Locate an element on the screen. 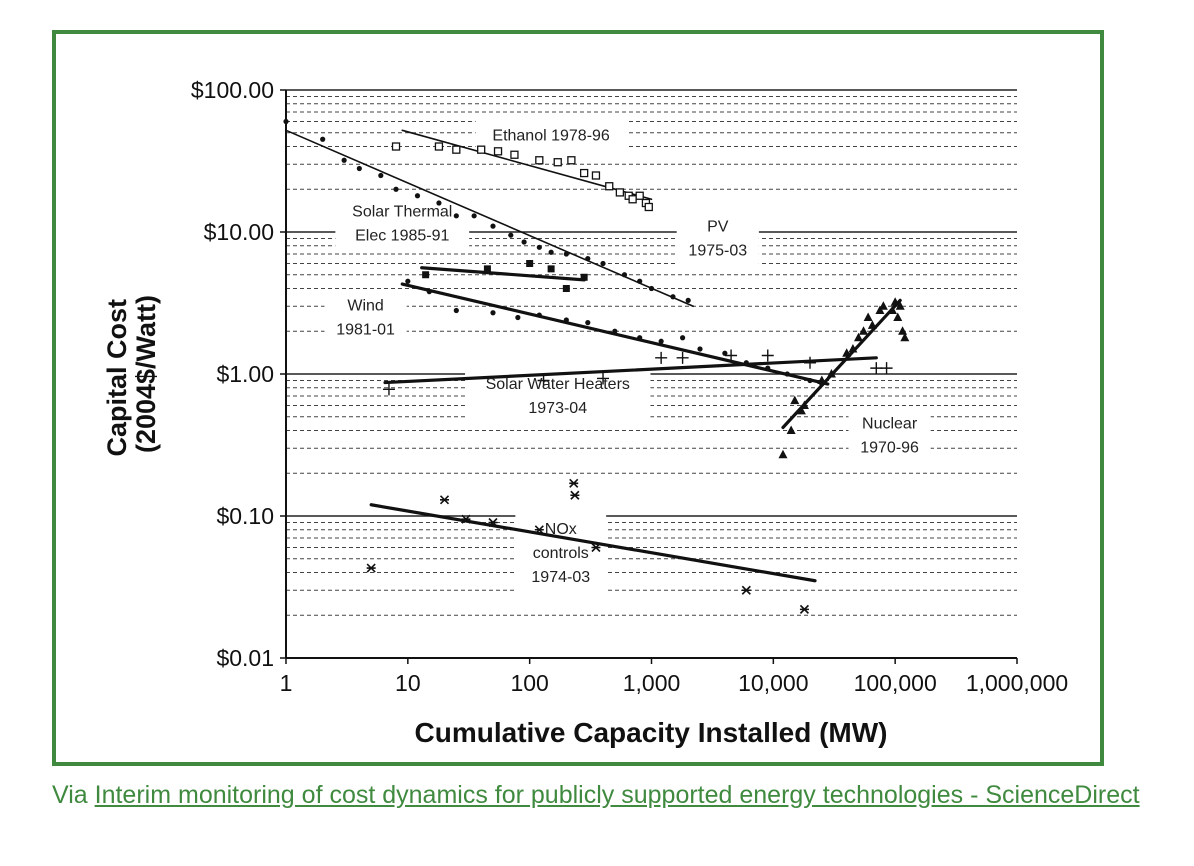  series-label: controls is located at coordinates (561, 553).